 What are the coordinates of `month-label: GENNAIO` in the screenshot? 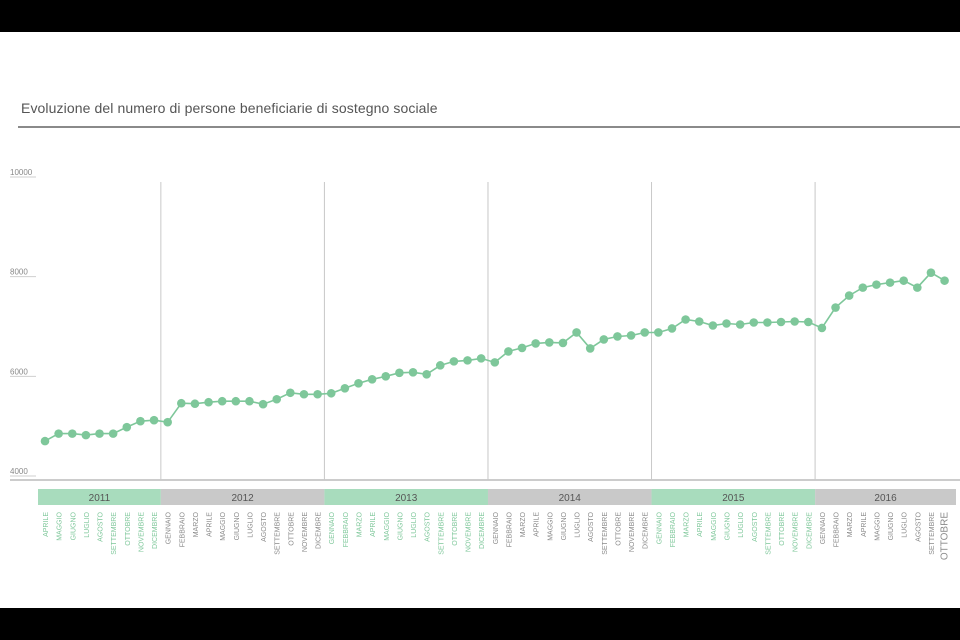 It's located at (659, 527).